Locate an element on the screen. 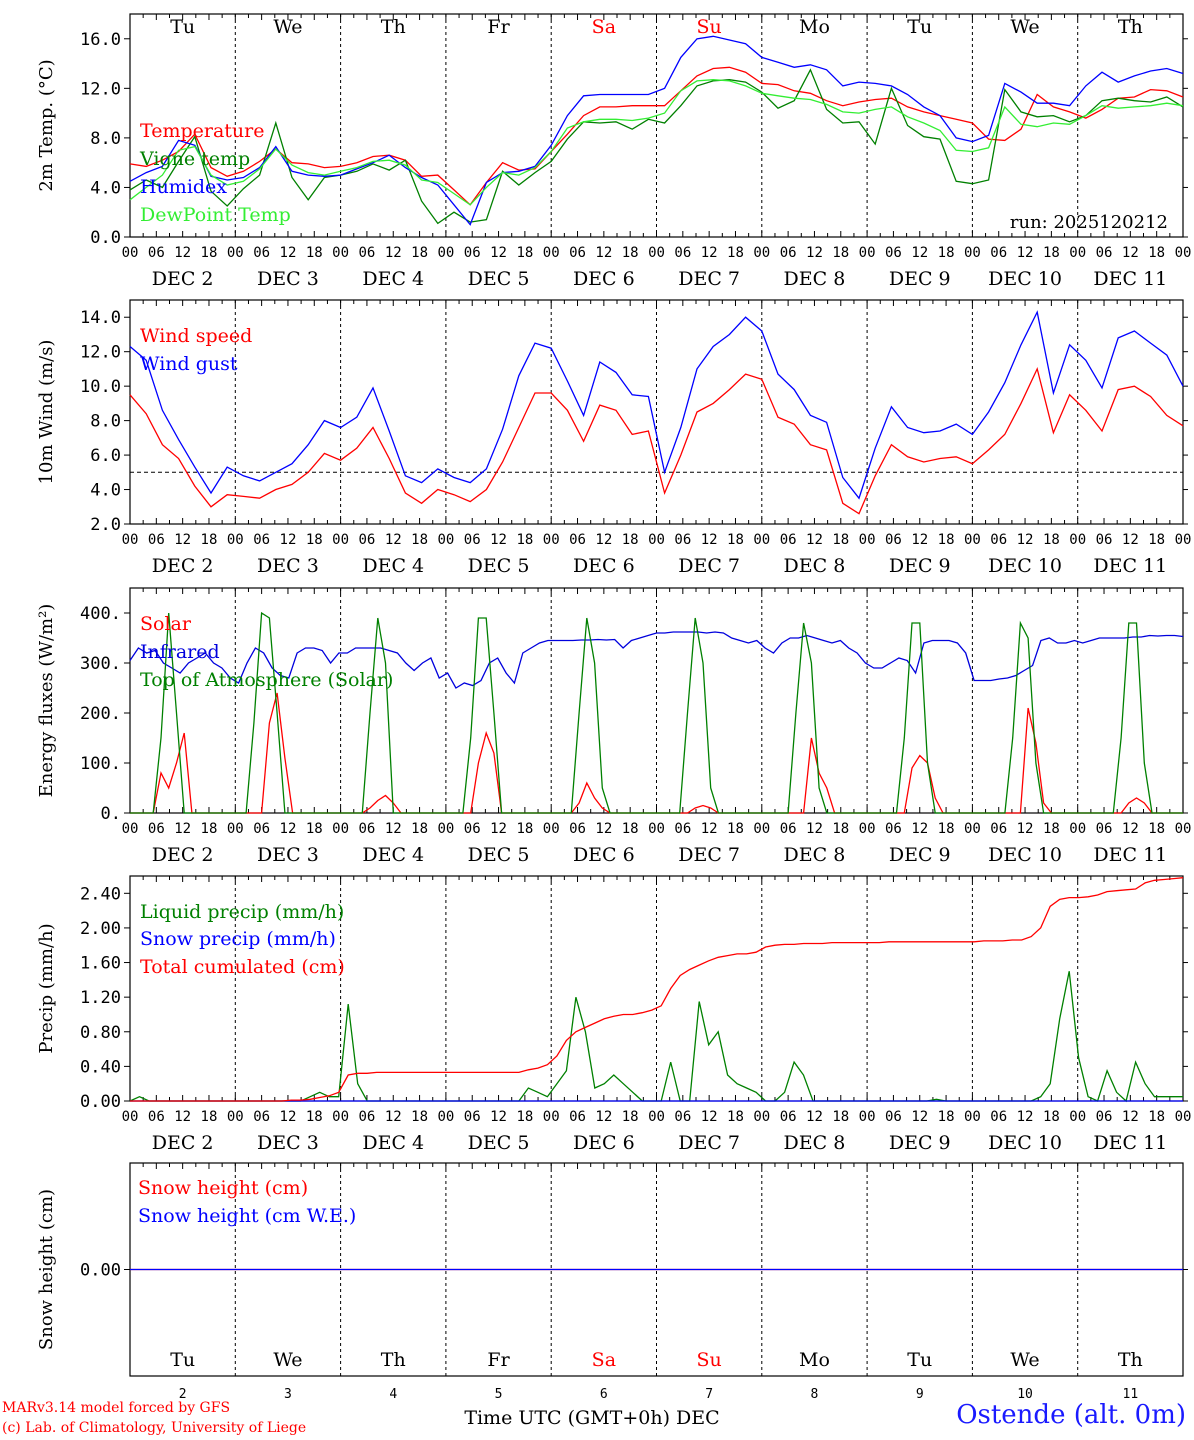  date-label: DEC 6 is located at coordinates (604, 1143).